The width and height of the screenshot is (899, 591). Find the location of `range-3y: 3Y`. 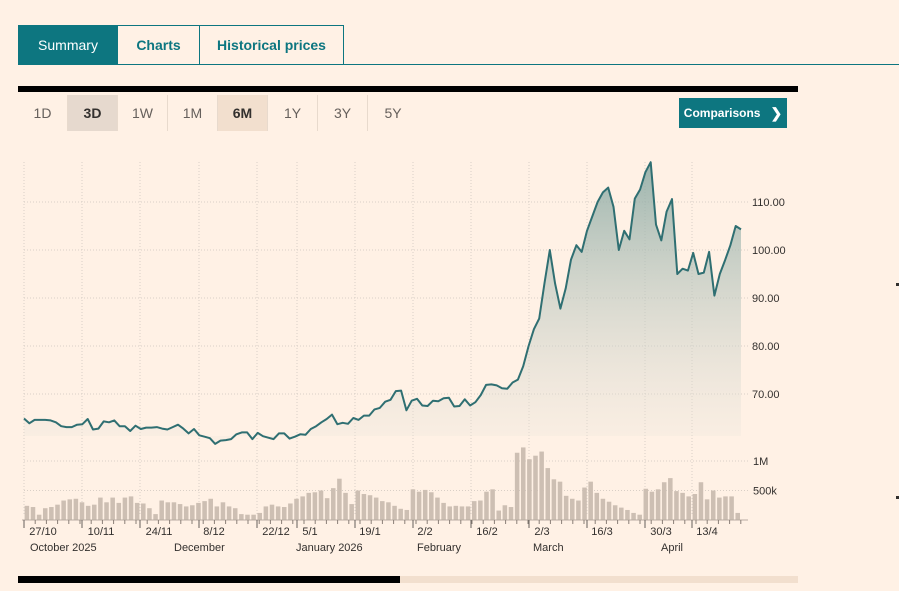

range-3y: 3Y is located at coordinates (343, 113).